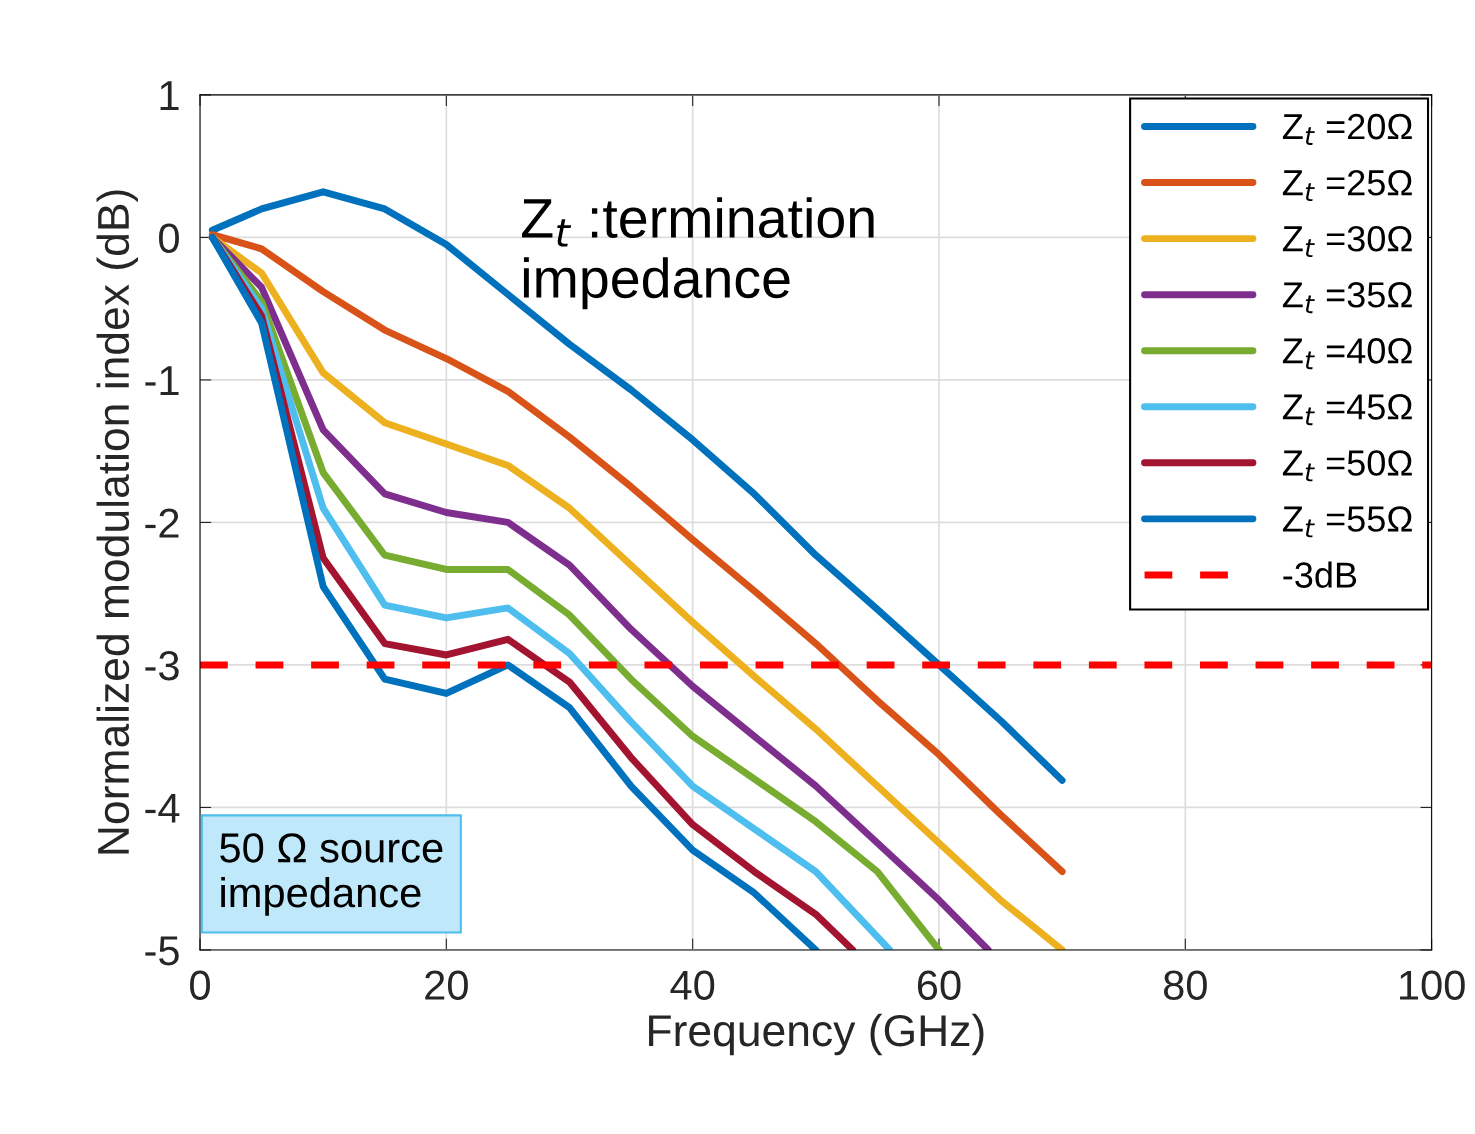 The height and width of the screenshot is (1134, 1475). Describe the element at coordinates (162, 381) in the screenshot. I see `y-tick-label: -1` at that location.